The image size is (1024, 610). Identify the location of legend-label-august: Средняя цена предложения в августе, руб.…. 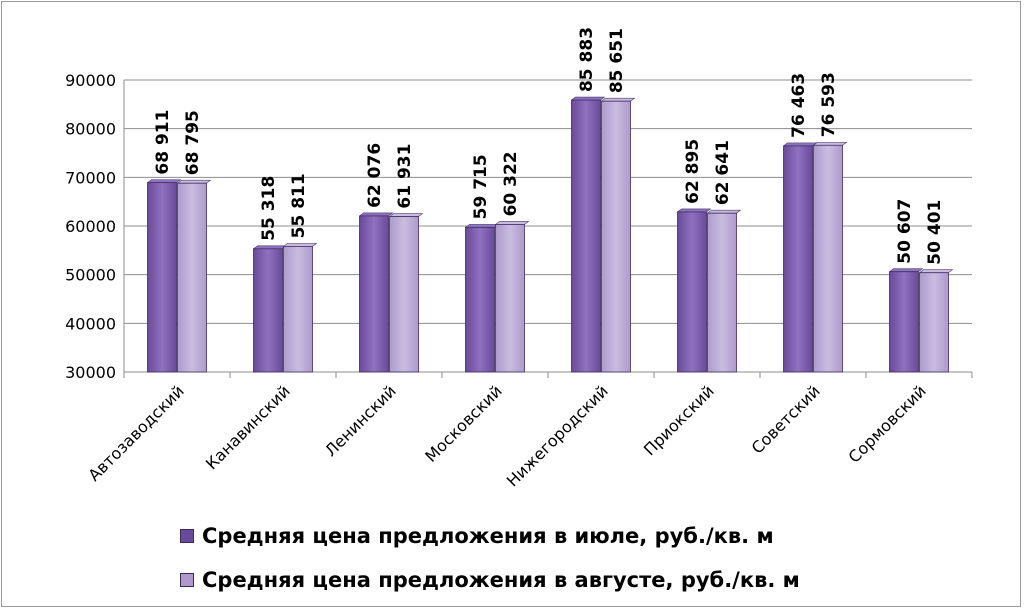
(501, 580).